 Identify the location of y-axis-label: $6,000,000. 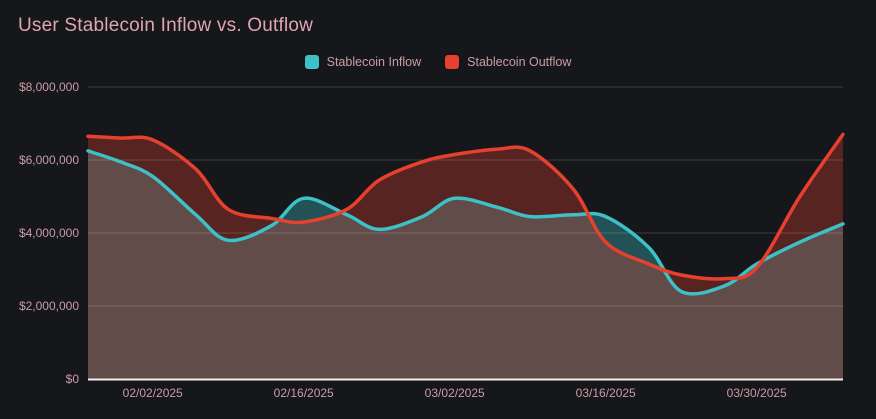
(49, 160).